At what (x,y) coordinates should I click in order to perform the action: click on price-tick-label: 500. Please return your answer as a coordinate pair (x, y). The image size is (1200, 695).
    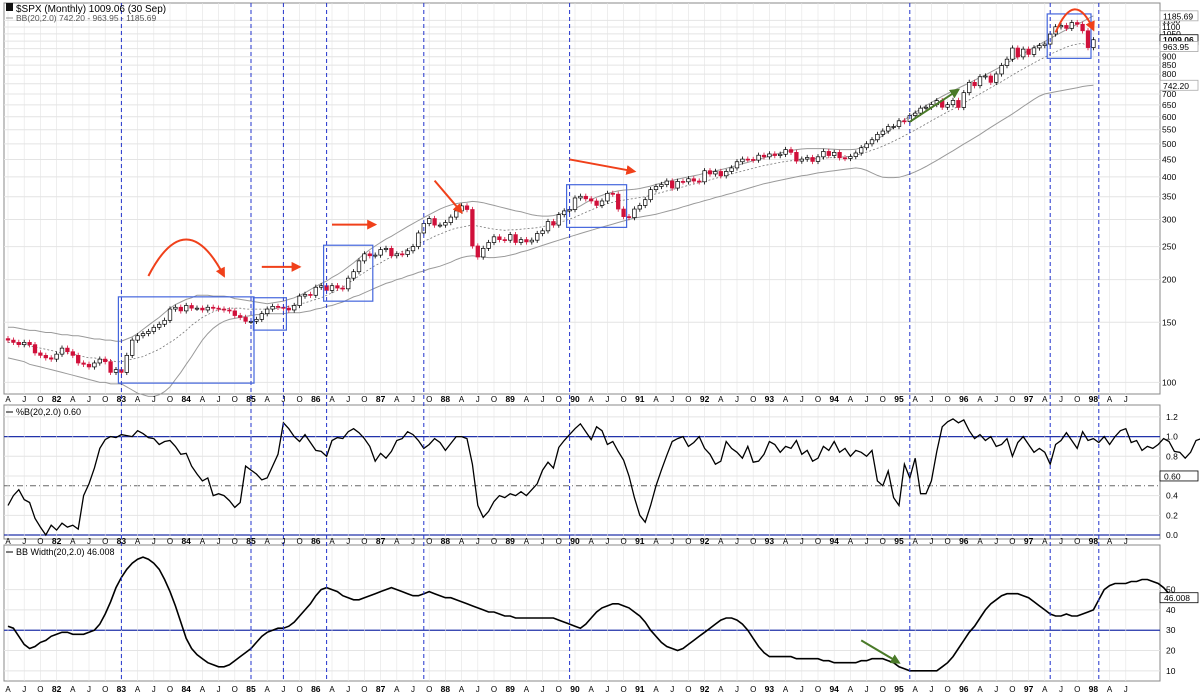
    Looking at the image, I should click on (1169, 144).